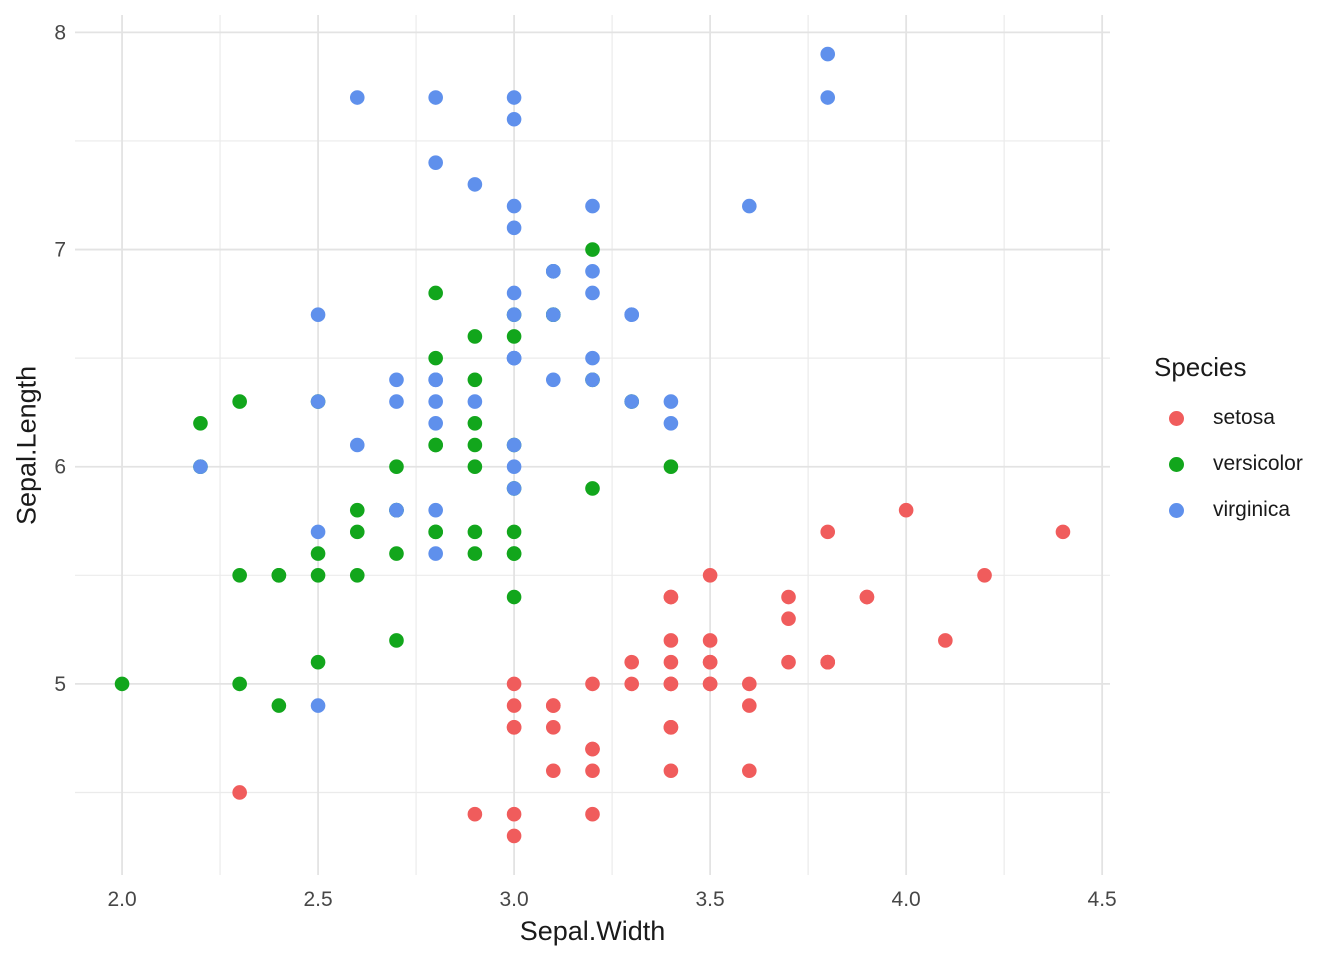  I want to click on legend: Species setosa versicolor virginica, so click(1225, 442).